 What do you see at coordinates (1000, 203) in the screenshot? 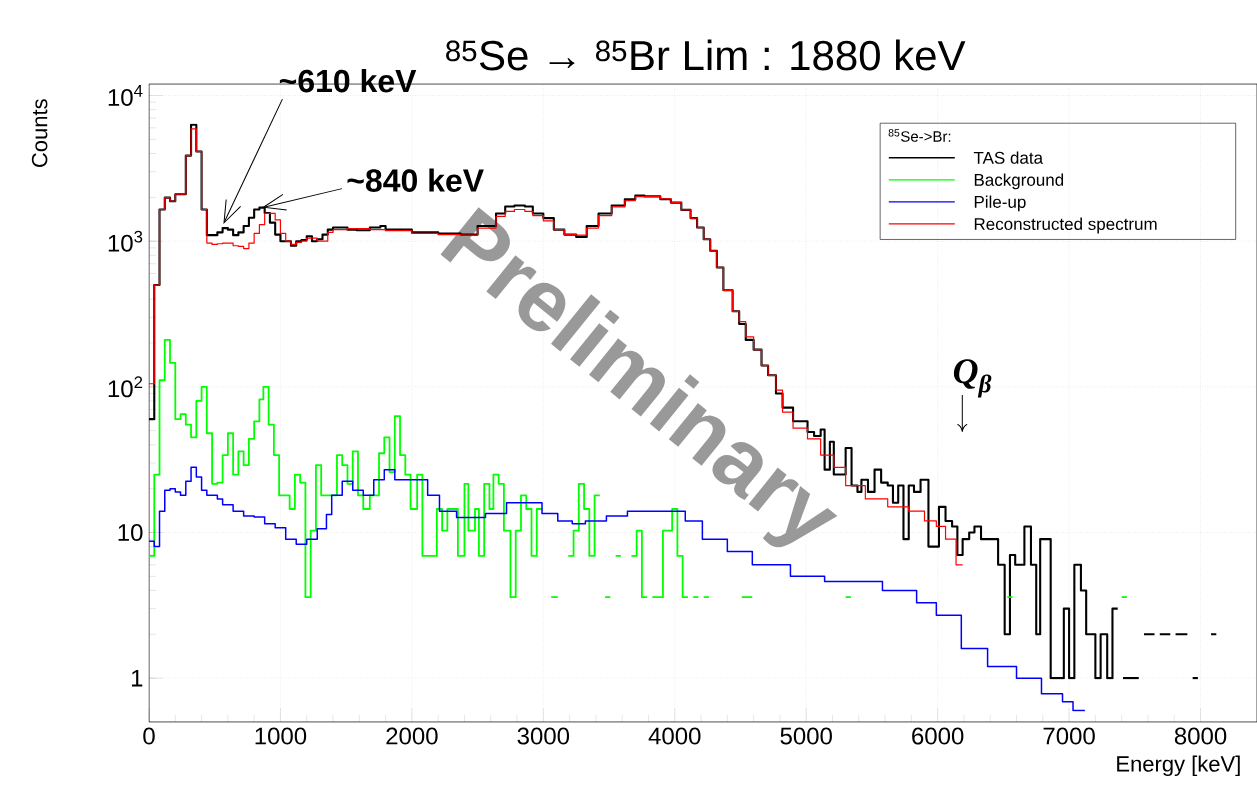
I see `legend-label: Pile-up` at bounding box center [1000, 203].